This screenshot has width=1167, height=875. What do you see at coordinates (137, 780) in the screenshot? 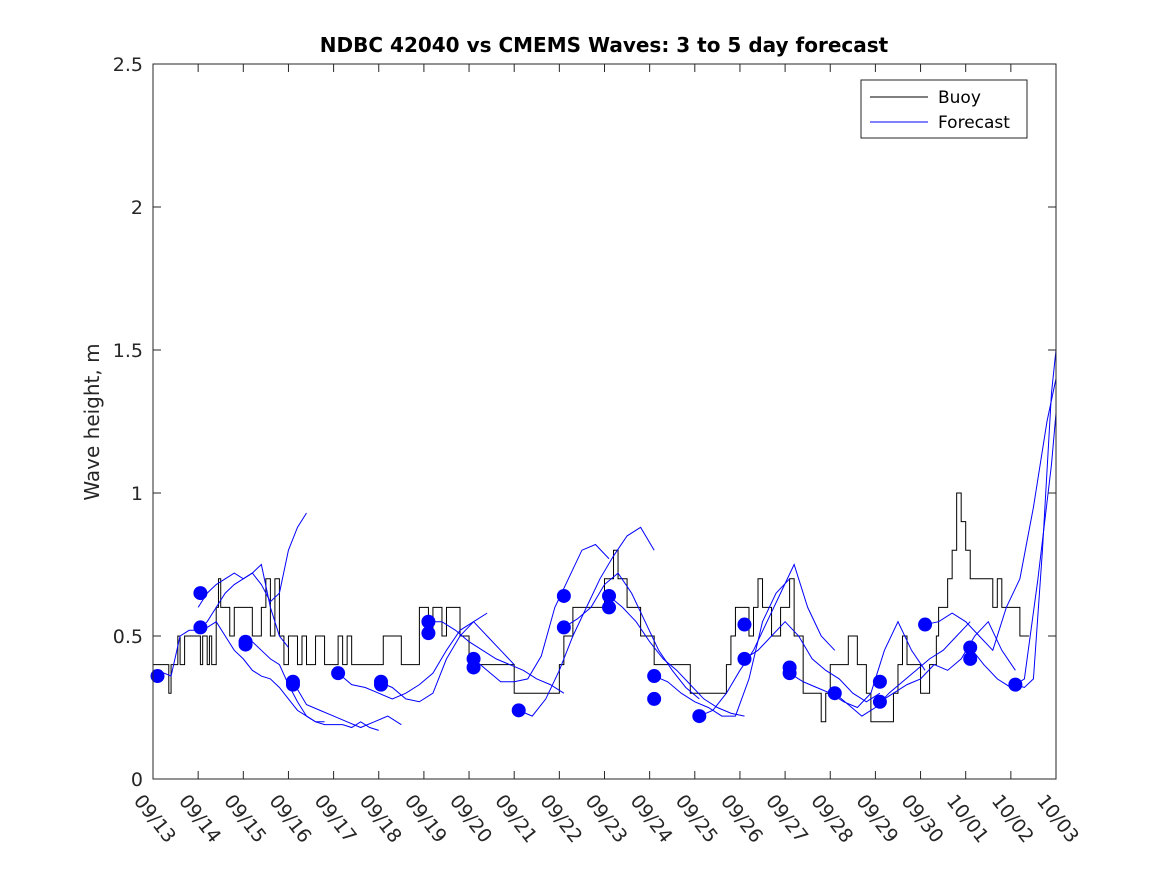
I see `y-tick-label: 0` at bounding box center [137, 780].